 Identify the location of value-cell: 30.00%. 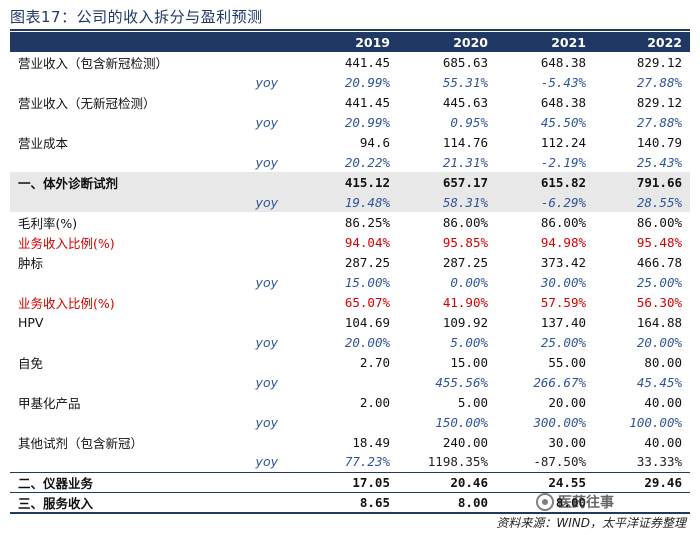
(563, 282).